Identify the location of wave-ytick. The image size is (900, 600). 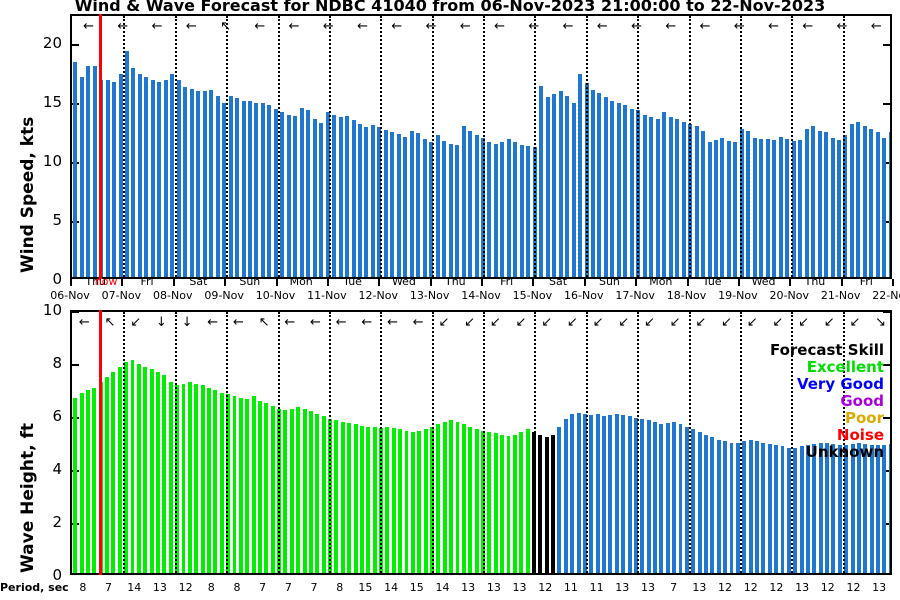
(75, 312).